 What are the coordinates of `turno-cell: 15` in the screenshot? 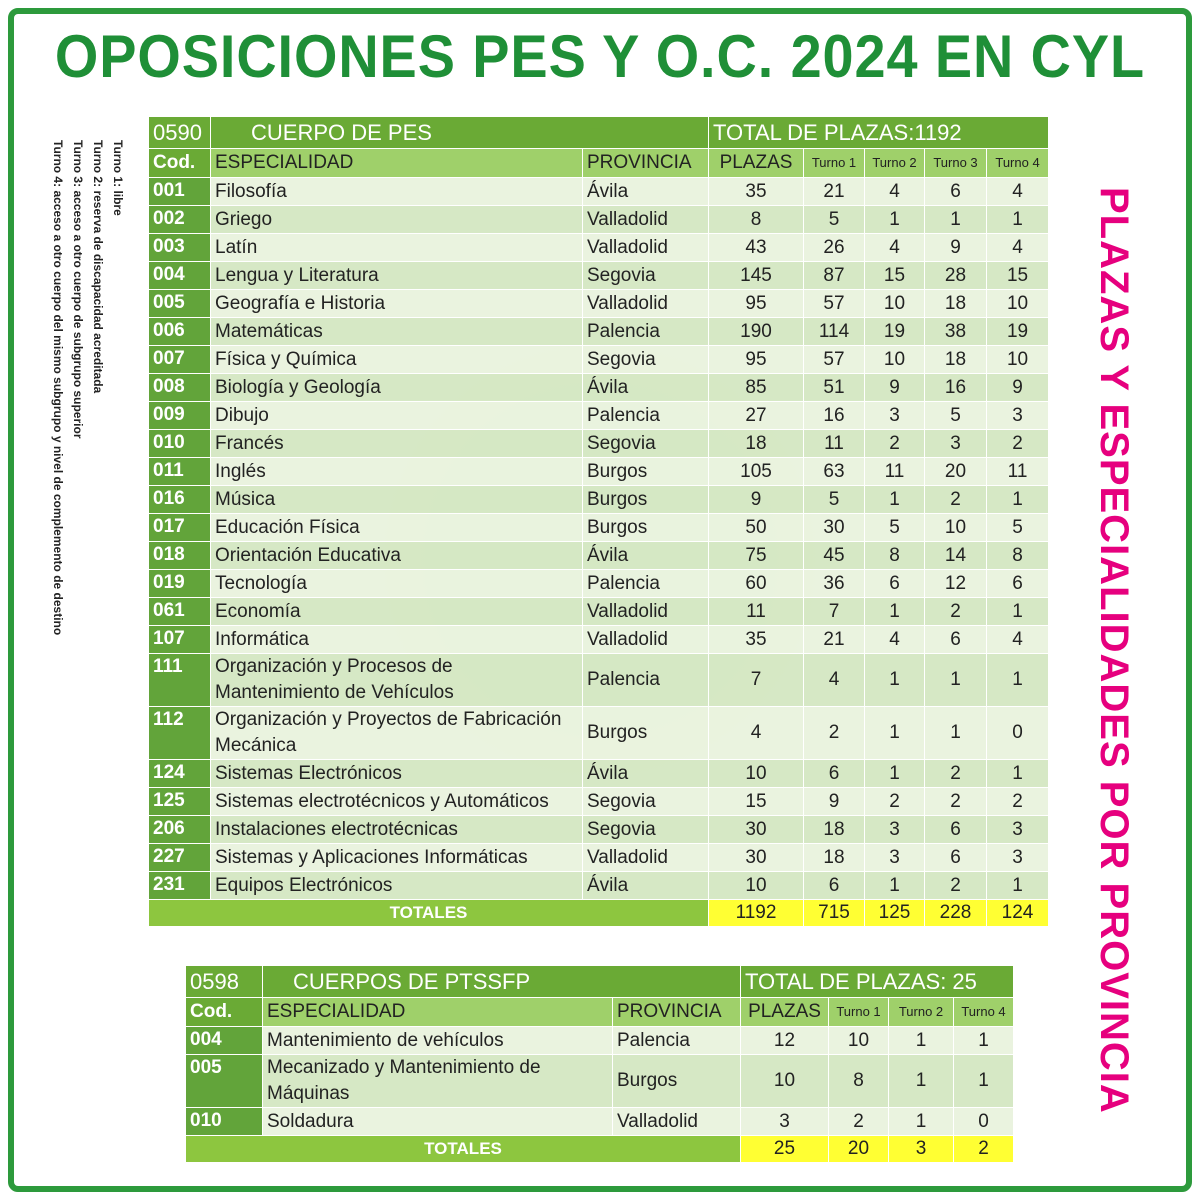 It's located at (1017, 275).